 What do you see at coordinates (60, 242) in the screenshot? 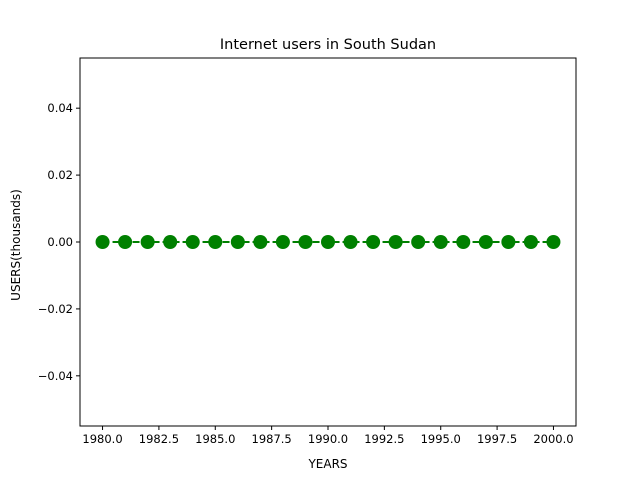
I see `y-tick-label: 0.00` at bounding box center [60, 242].